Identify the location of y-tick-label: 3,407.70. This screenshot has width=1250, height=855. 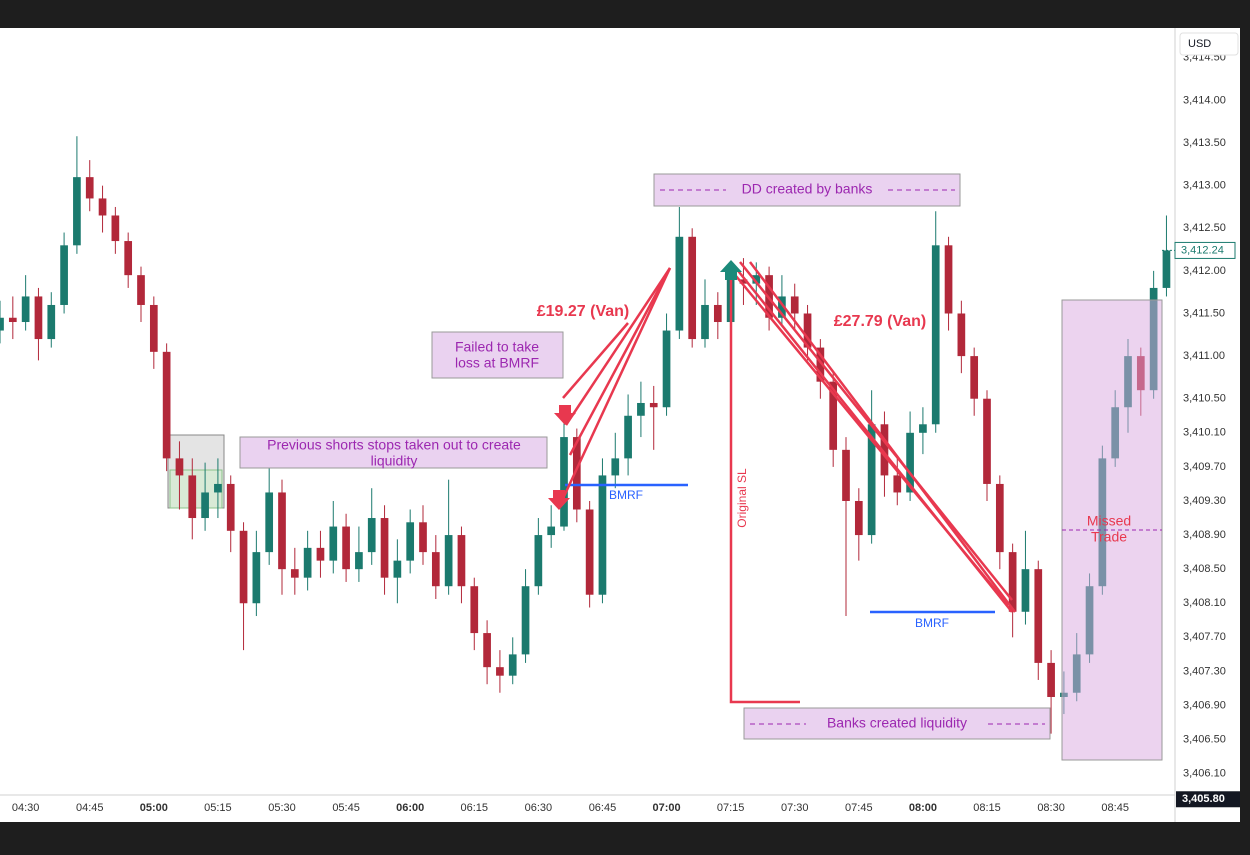
(1204, 637).